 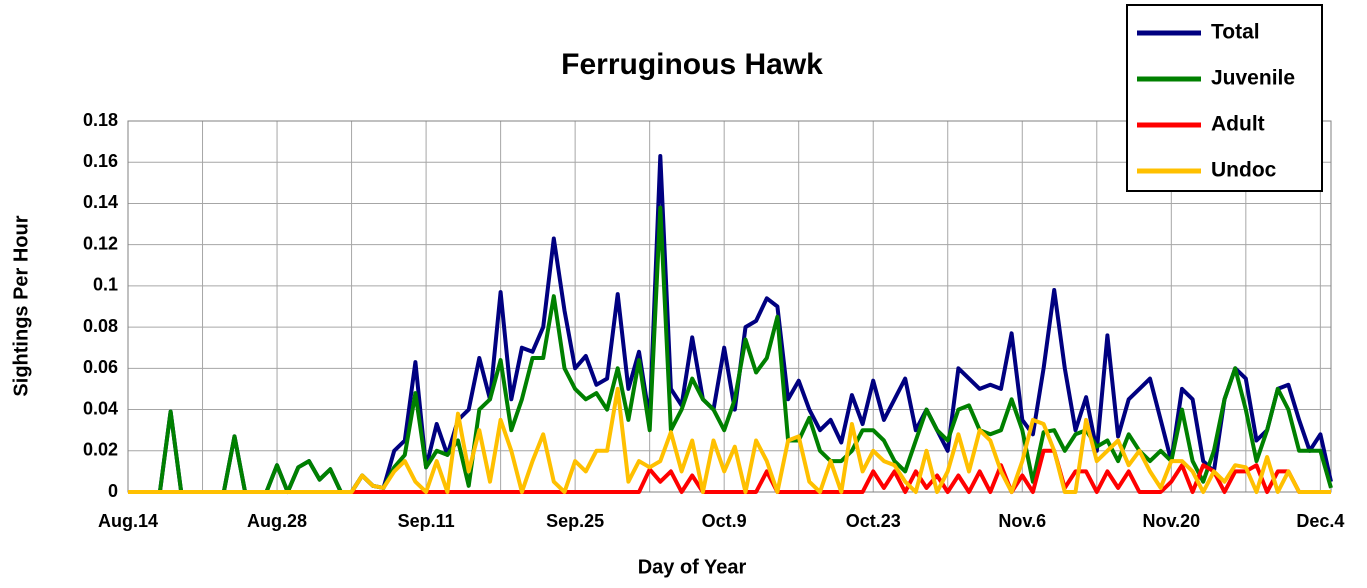 I want to click on y-tick-label: 0.14, so click(x=100, y=202).